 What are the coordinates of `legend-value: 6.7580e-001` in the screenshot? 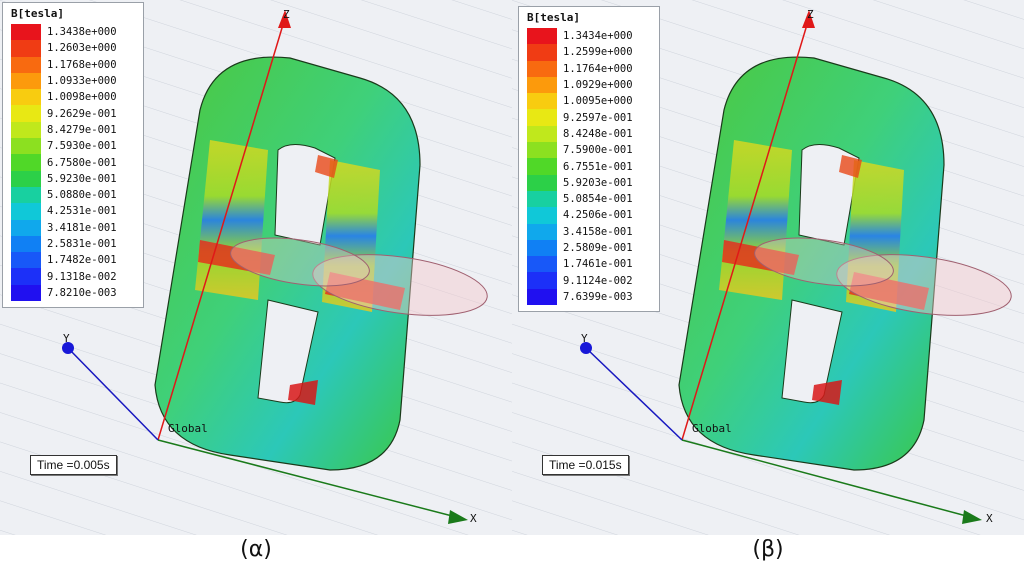 It's located at (82, 162).